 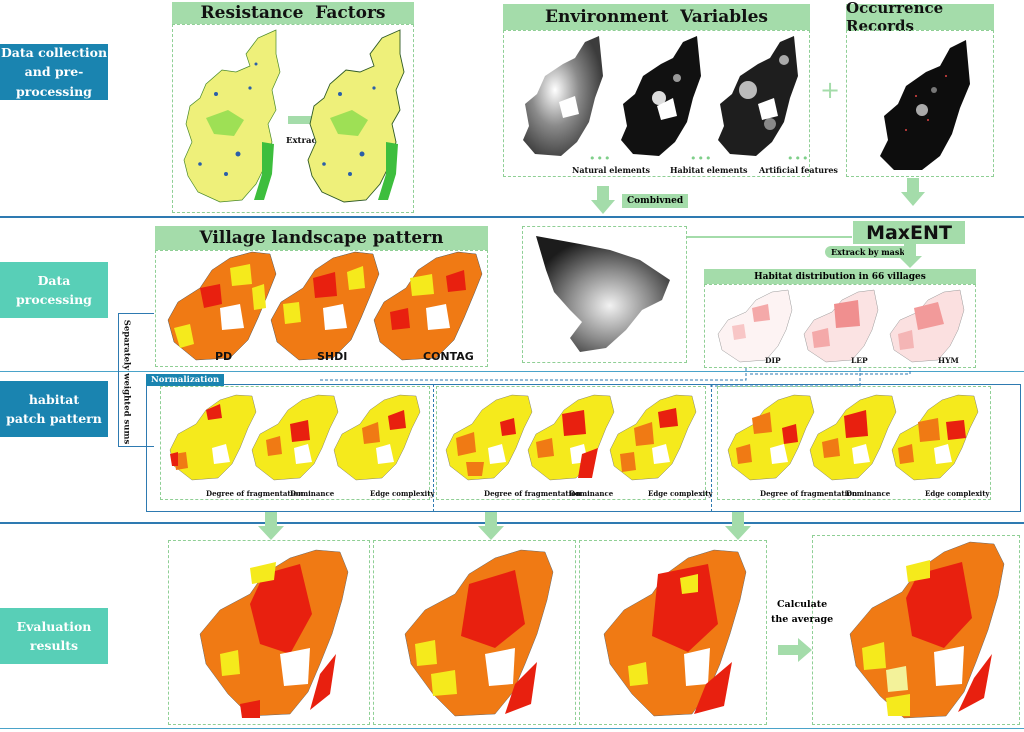 I want to click on shdi-map, so click(x=325, y=306).